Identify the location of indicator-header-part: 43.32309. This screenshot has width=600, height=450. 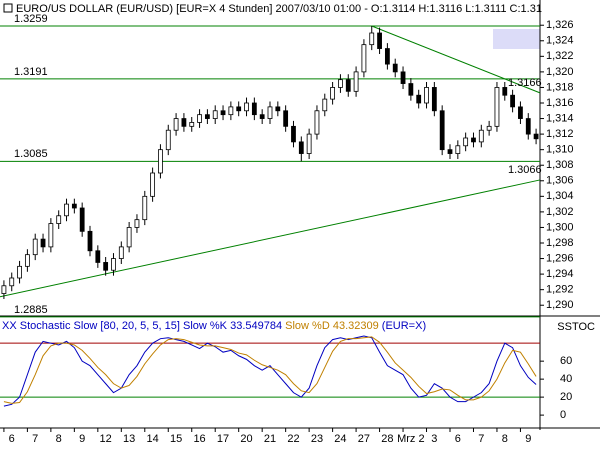
(356, 326).